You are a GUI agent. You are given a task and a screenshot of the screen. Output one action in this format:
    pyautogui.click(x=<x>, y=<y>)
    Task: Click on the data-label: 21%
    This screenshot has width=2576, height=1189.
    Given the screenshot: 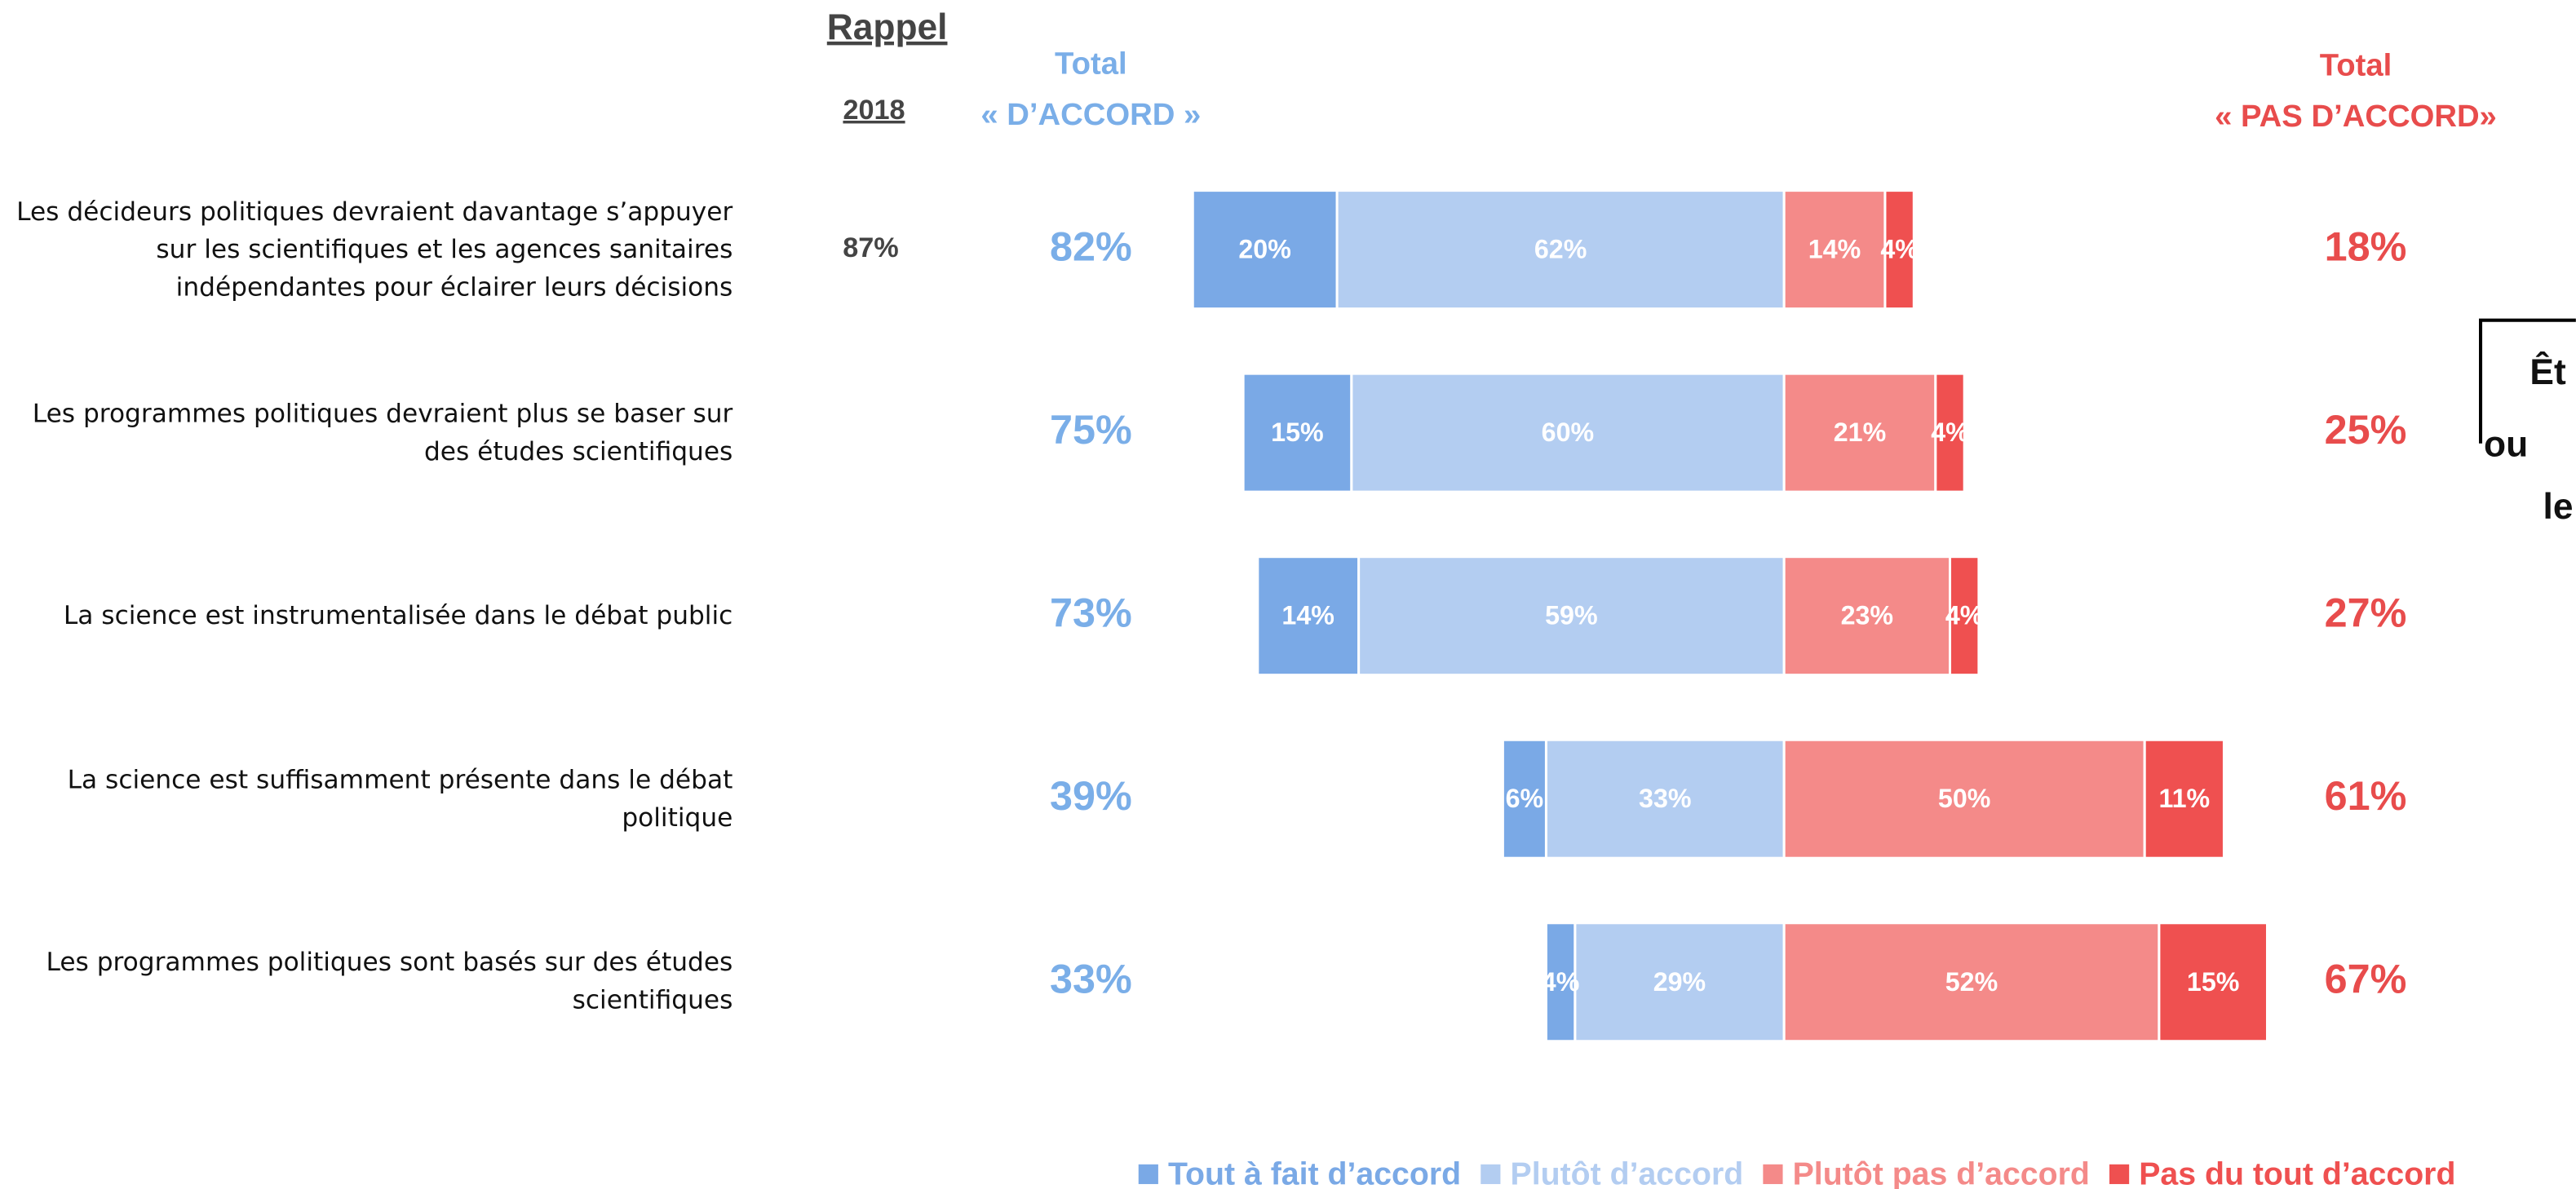 What is the action you would take?
    pyautogui.click(x=1860, y=432)
    